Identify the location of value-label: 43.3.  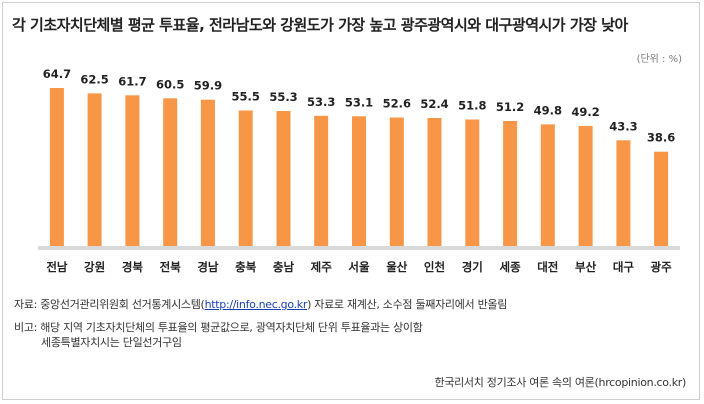
(623, 126).